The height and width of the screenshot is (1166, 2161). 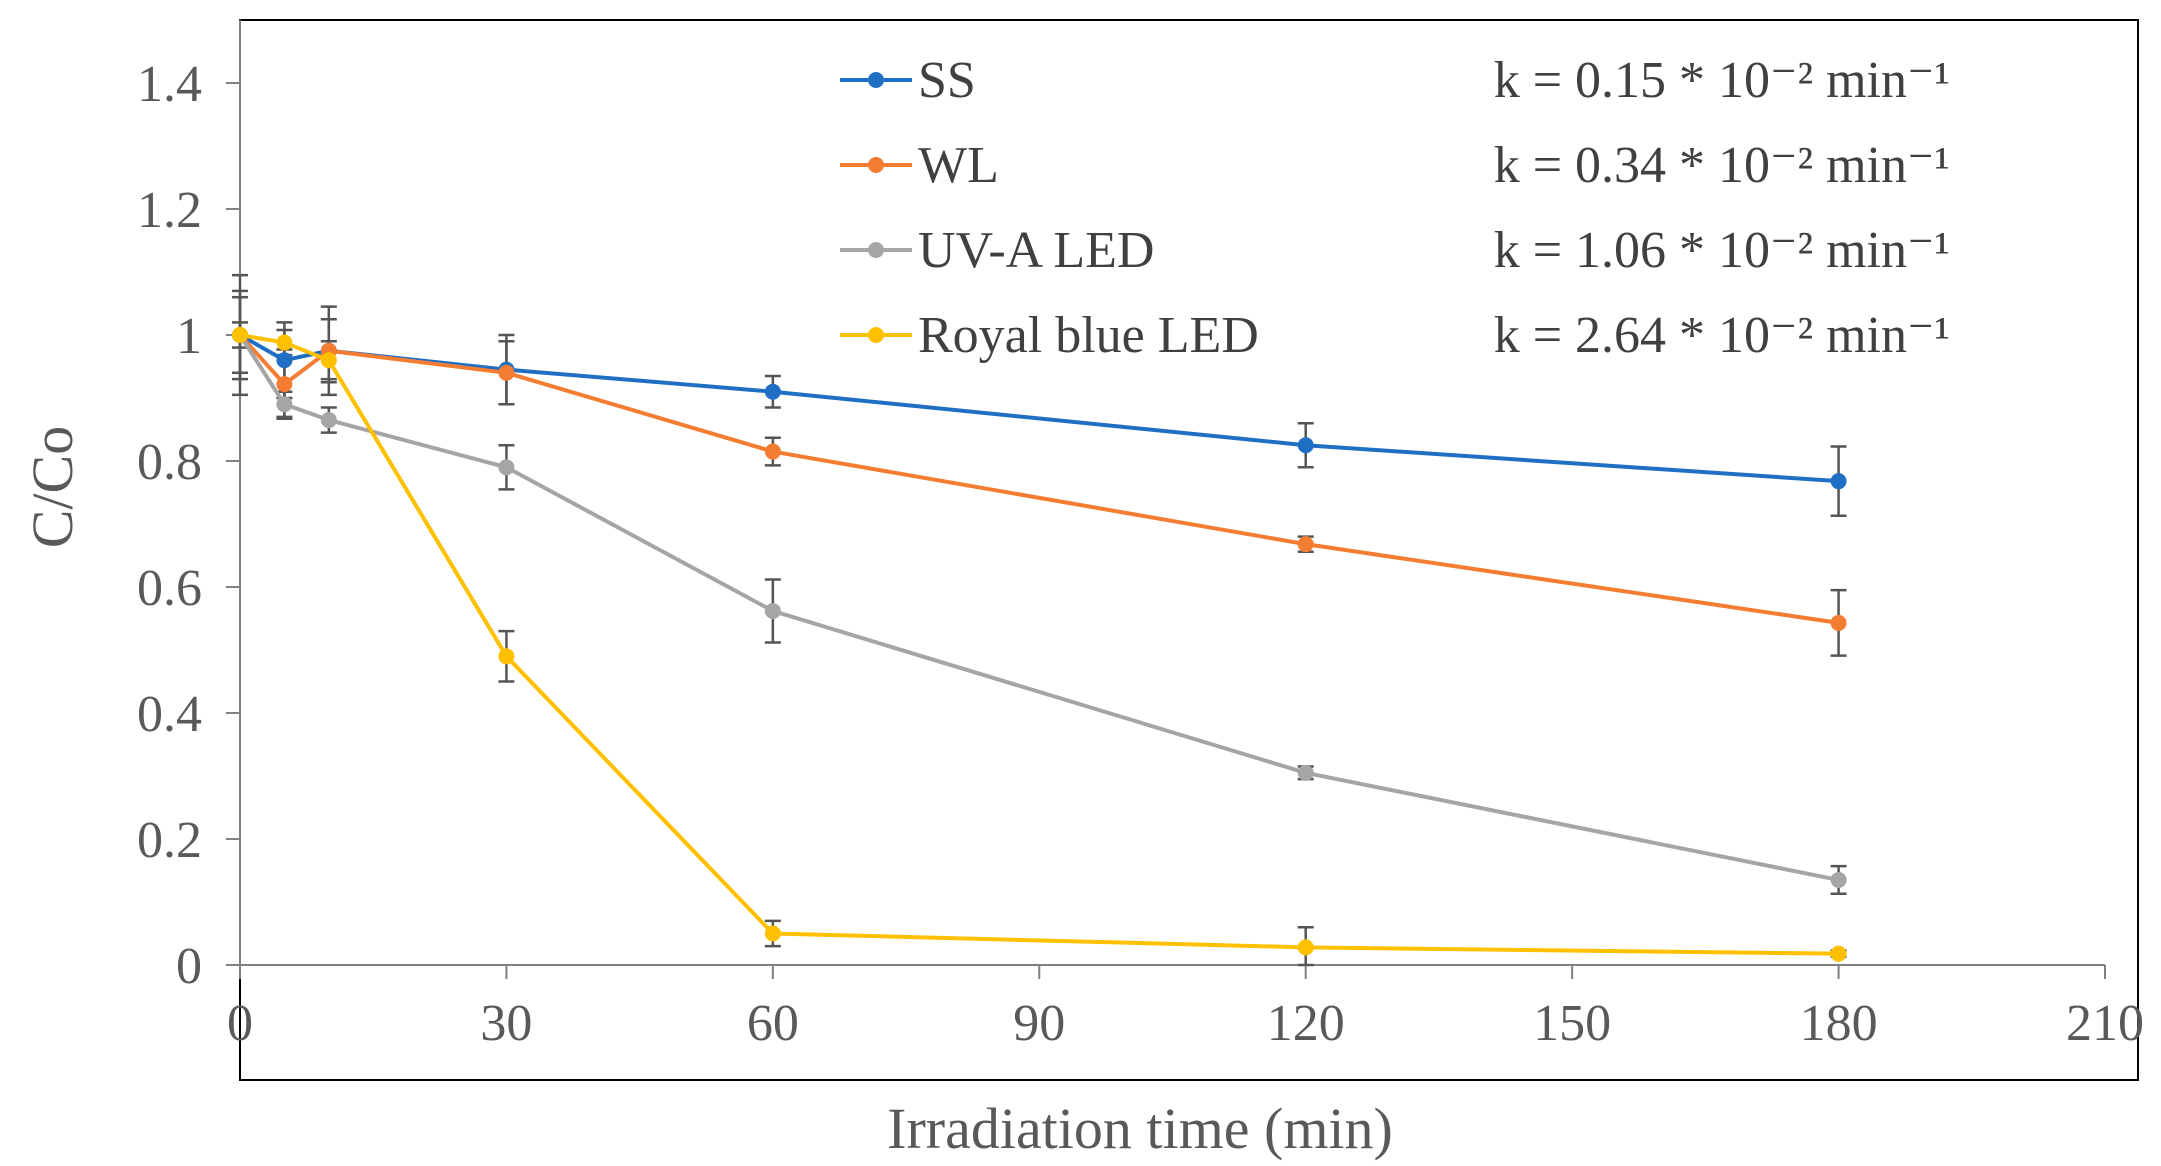 What do you see at coordinates (1039, 1023) in the screenshot?
I see `x-tick-label: 90` at bounding box center [1039, 1023].